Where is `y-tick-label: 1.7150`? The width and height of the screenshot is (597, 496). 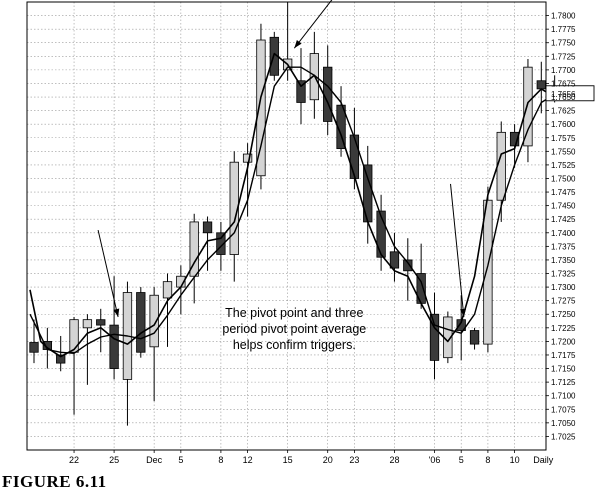 y-tick-label: 1.7150 is located at coordinates (563, 369).